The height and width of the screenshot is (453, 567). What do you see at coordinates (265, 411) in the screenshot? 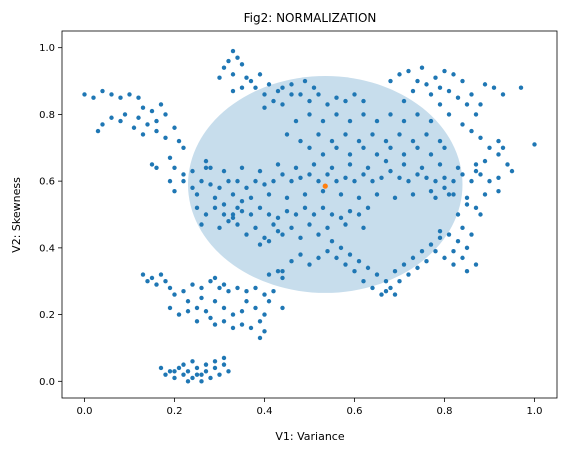
I see `x-tick-label: 0.4` at bounding box center [265, 411].